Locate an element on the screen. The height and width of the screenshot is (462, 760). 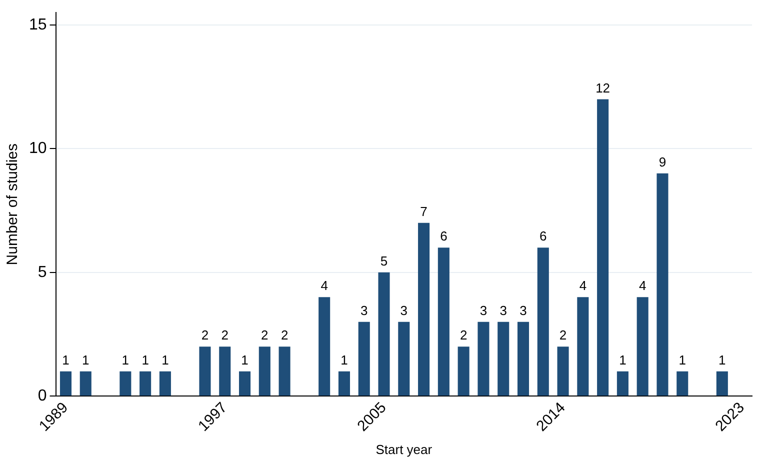
y-tick-label: 15 is located at coordinates (38, 25).